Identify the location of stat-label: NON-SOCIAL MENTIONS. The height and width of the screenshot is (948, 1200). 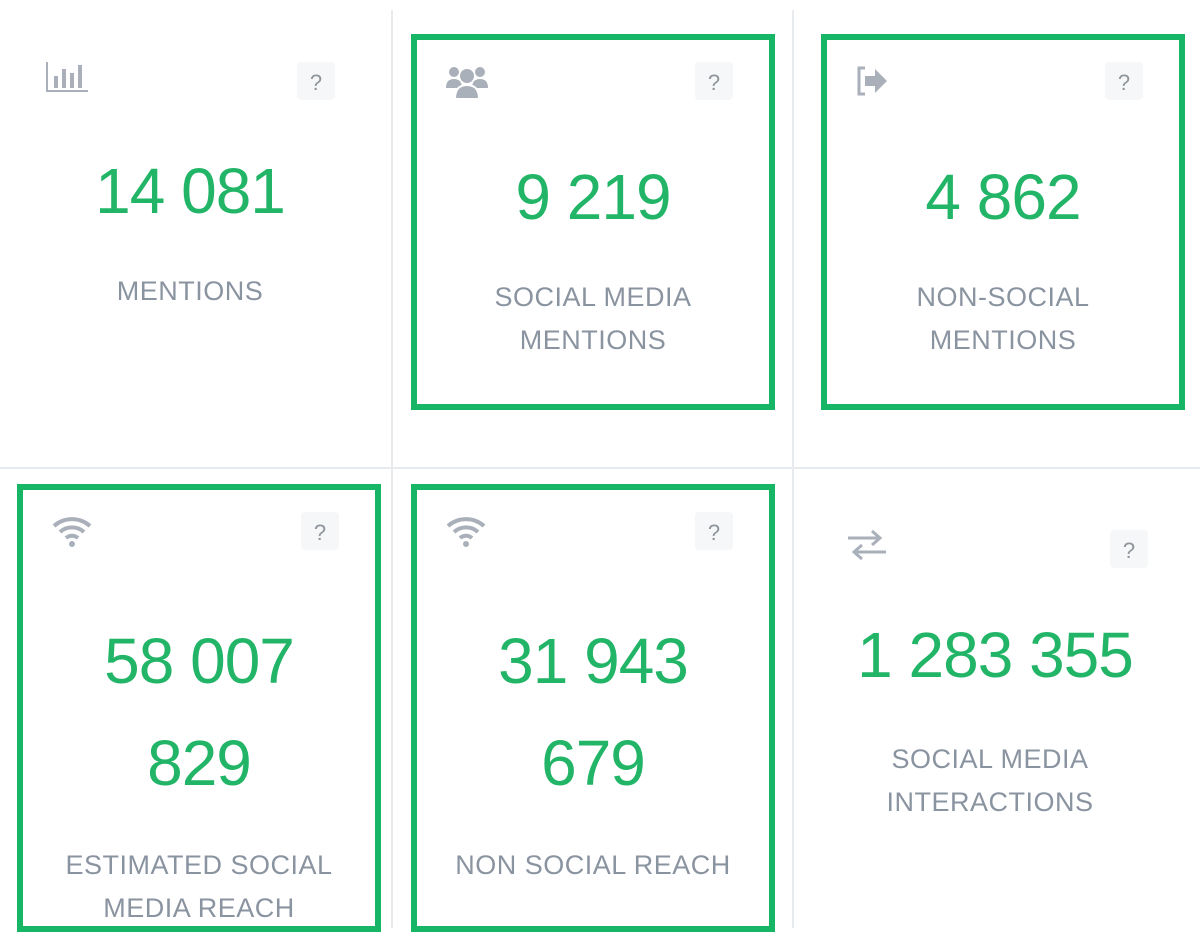
(1003, 318).